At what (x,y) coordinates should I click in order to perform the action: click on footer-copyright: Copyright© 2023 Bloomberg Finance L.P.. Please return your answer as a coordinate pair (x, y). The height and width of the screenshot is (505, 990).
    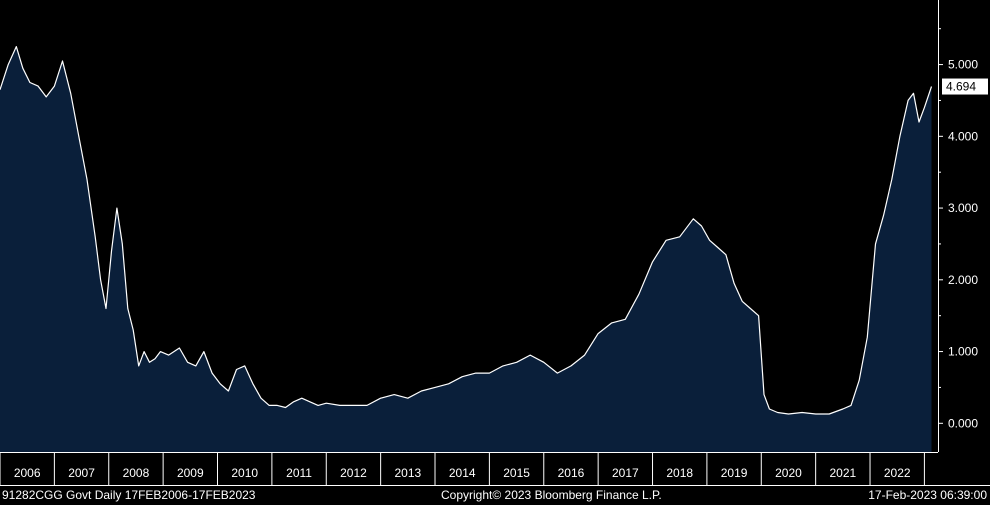
    Looking at the image, I should click on (551, 495).